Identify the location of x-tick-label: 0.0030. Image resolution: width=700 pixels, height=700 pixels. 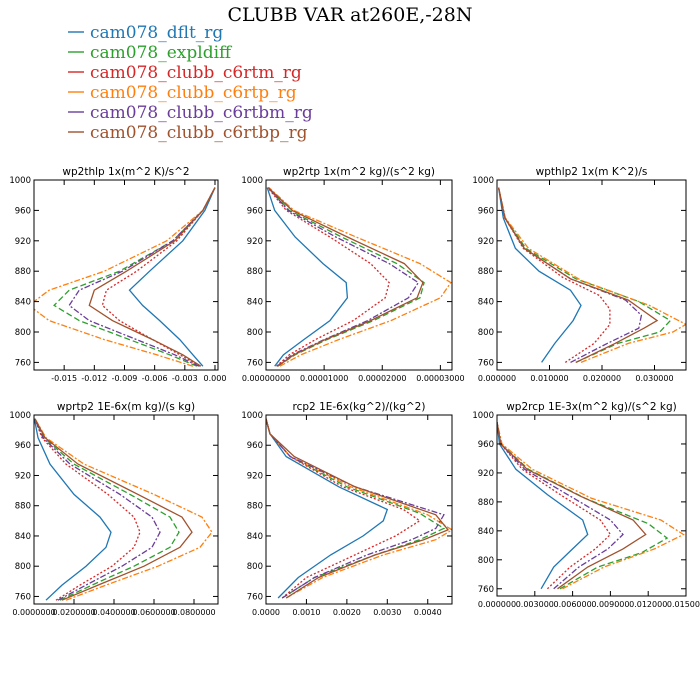
(387, 612).